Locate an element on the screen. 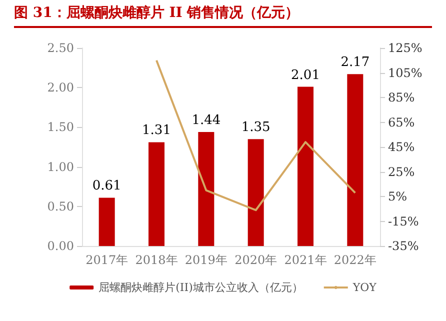  y2-tick-label: -15% is located at coordinates (403, 221).